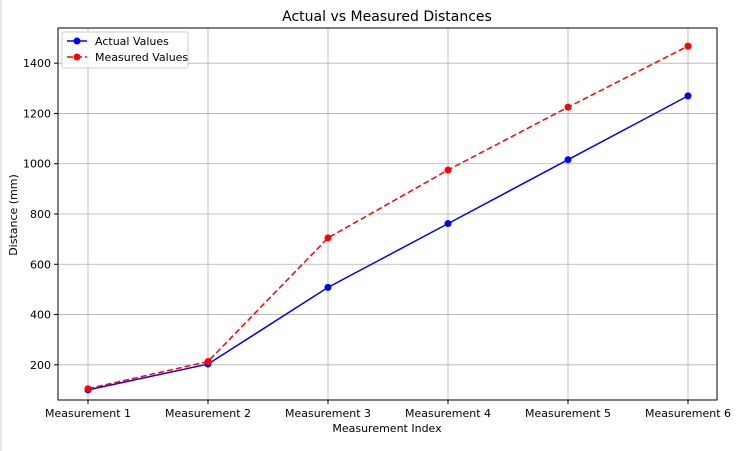 The width and height of the screenshot is (736, 451). What do you see at coordinates (132, 41) in the screenshot?
I see `legend-label-1: Actual Values` at bounding box center [132, 41].